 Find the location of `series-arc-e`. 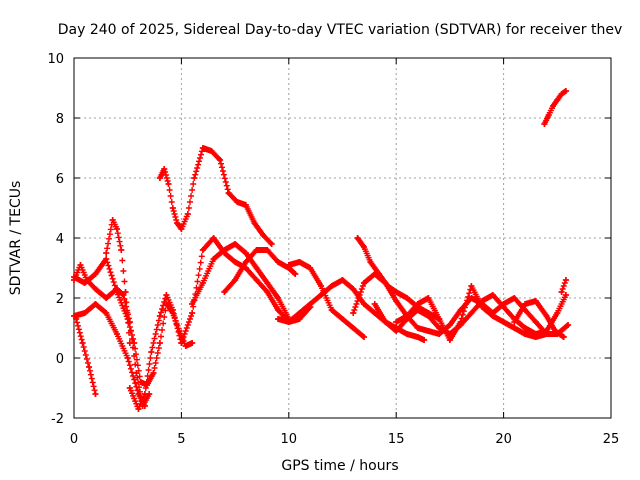

series-arc-e is located at coordinates (118, 281).